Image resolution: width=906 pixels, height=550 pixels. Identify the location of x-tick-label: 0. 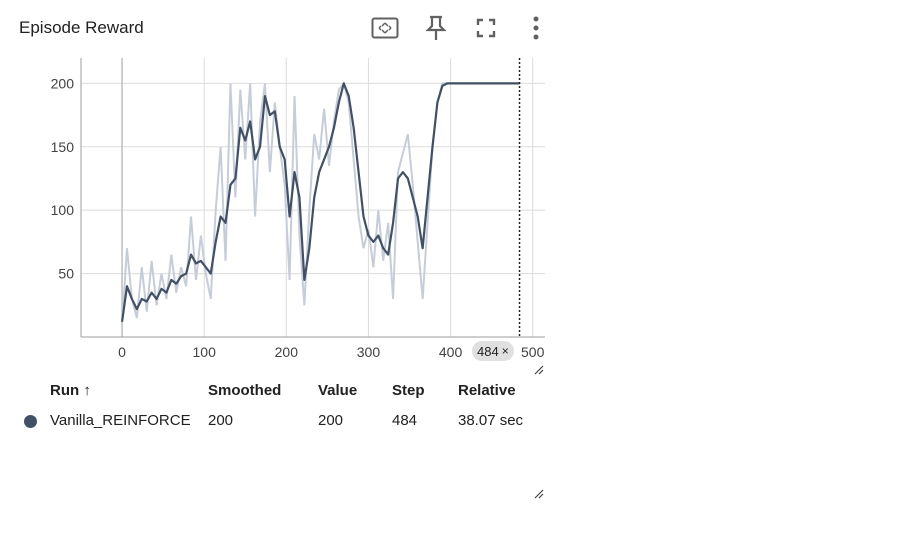
(122, 352).